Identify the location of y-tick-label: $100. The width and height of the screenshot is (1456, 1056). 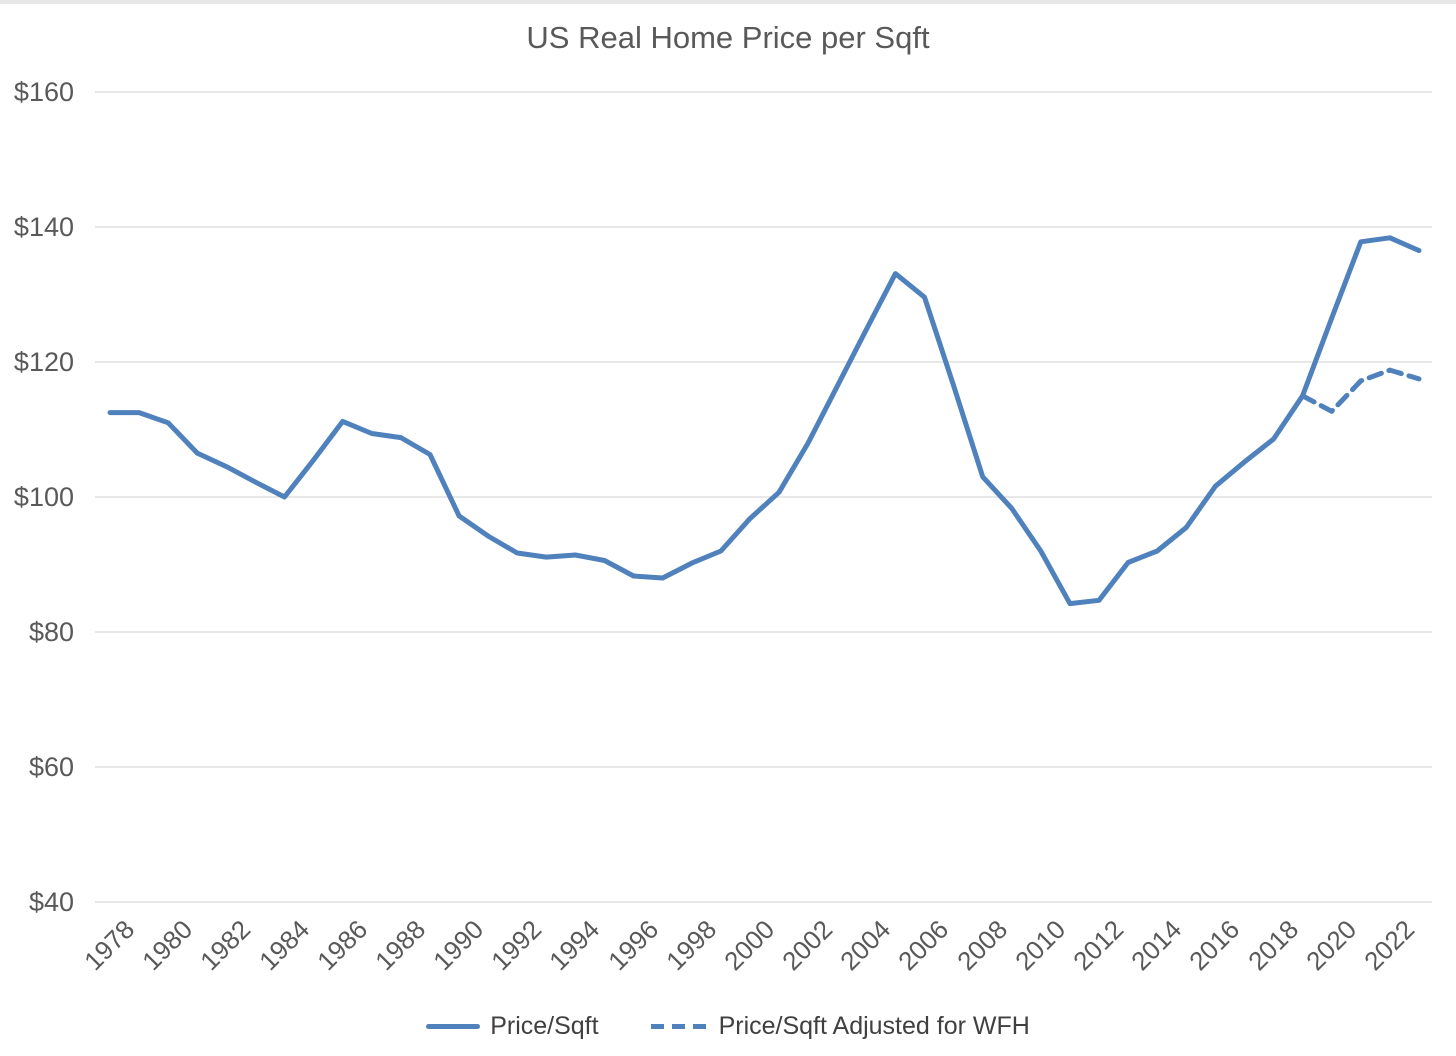
(43, 497).